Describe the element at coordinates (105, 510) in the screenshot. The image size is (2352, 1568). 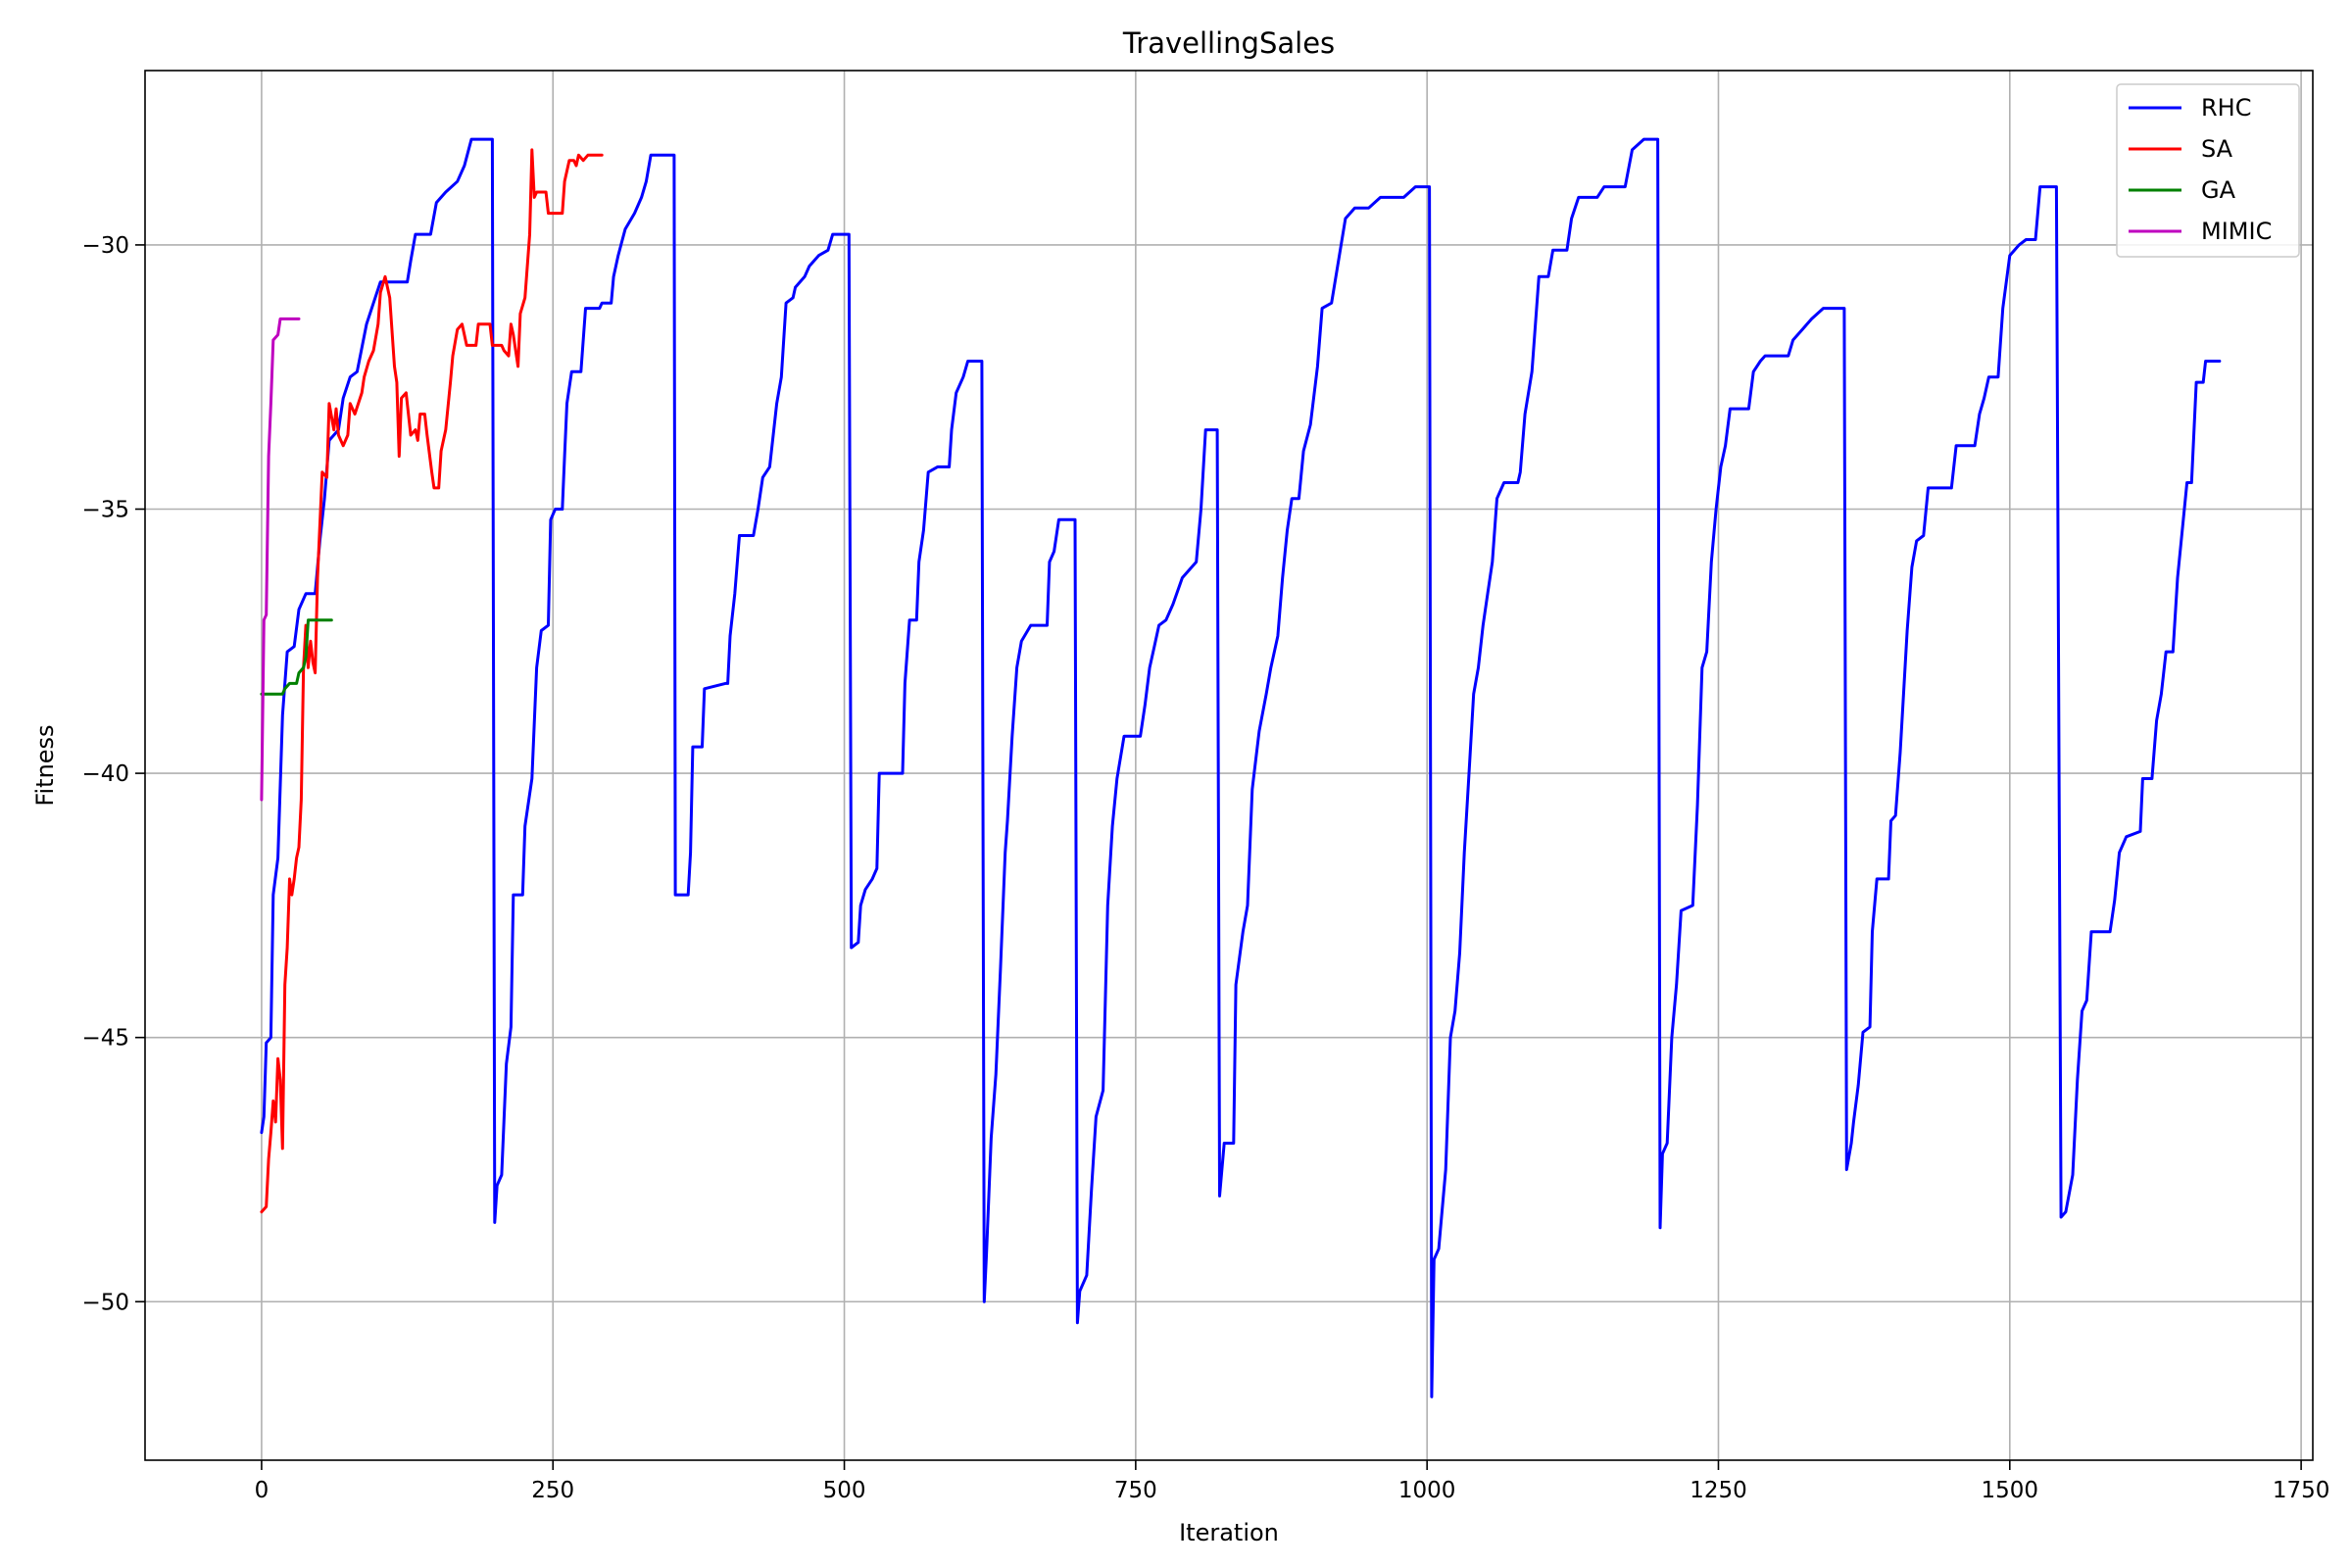
I see `y-tick-label: −35` at that location.